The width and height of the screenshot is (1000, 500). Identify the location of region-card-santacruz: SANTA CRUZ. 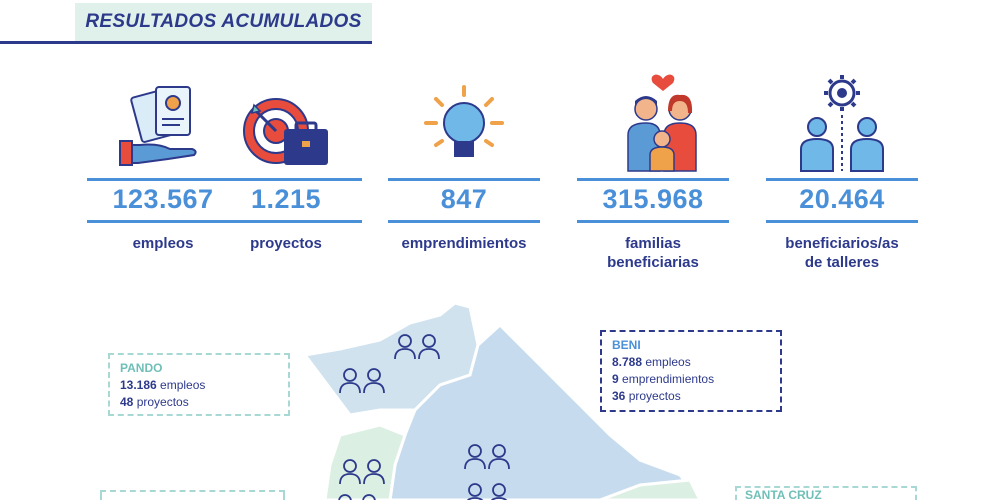
(826, 493).